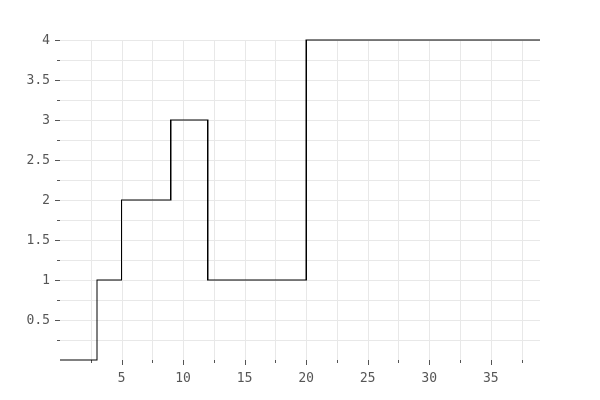 The height and width of the screenshot is (400, 600). I want to click on x-tick-label: 25, so click(368, 378).